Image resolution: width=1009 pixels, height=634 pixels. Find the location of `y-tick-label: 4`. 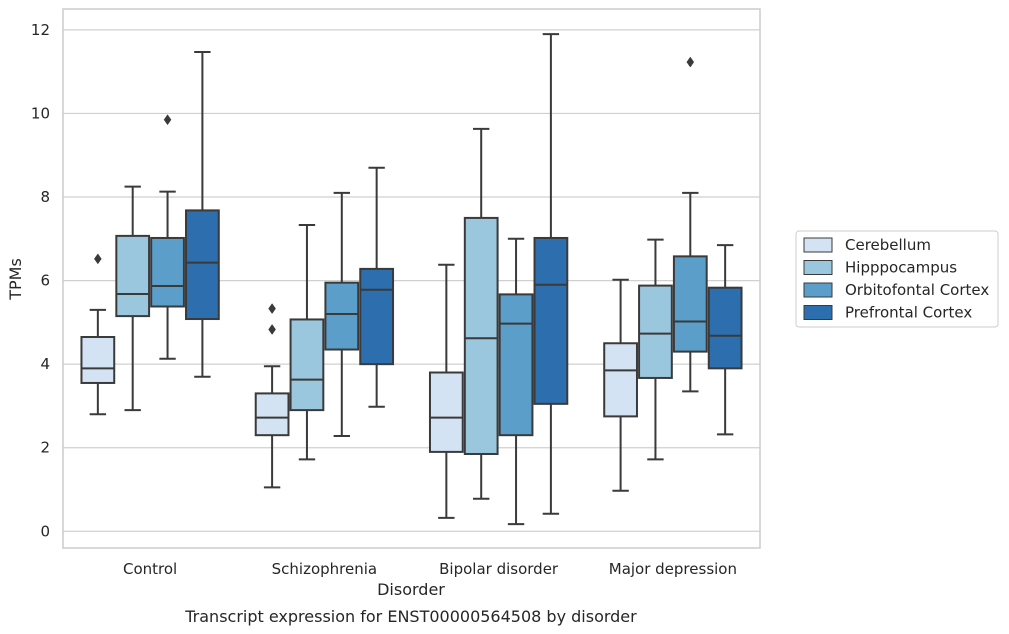

y-tick-label: 4 is located at coordinates (45, 364).